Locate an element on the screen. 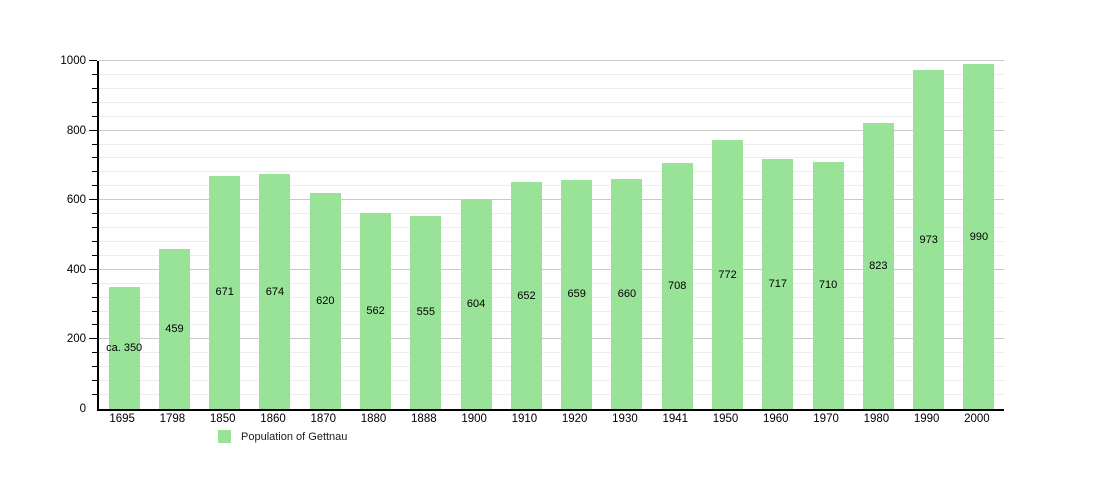 This screenshot has width=1100, height=500. bar: 660 is located at coordinates (627, 294).